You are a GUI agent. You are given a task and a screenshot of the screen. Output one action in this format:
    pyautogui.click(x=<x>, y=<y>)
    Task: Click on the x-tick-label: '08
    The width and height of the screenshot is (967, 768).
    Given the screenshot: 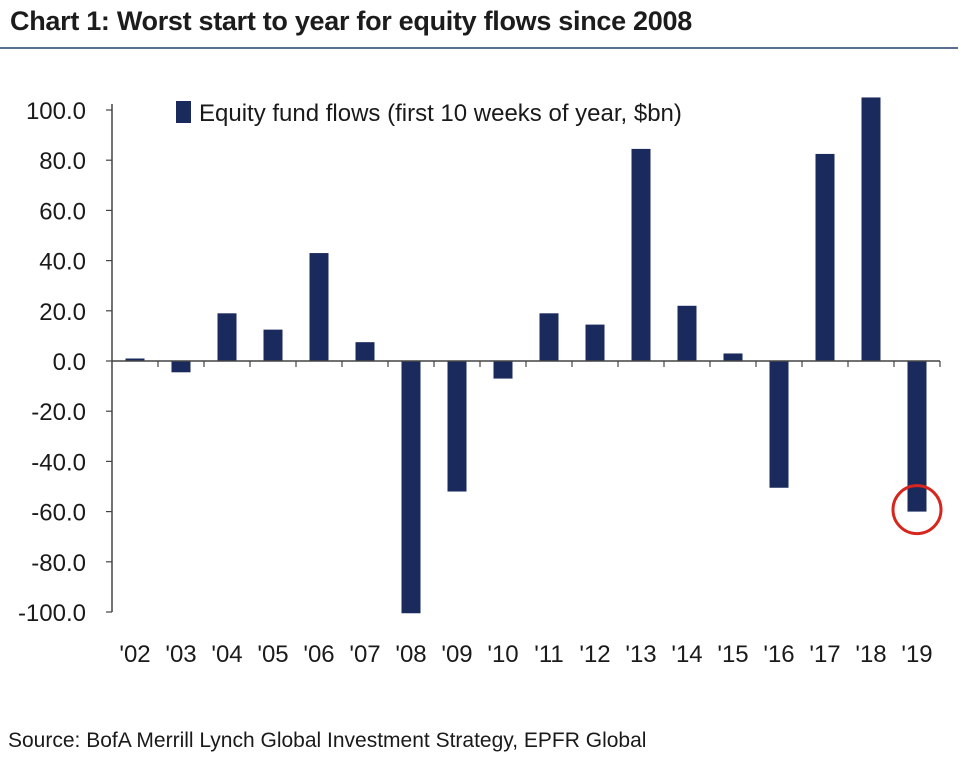 What is the action you would take?
    pyautogui.click(x=410, y=654)
    